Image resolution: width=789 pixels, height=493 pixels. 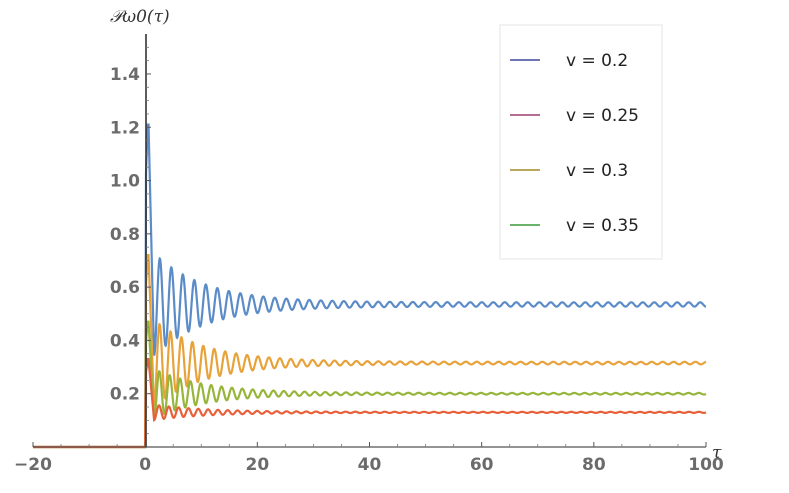 What do you see at coordinates (140, 17) in the screenshot?
I see `y-axis-label: 𝒫ω0(τ)` at bounding box center [140, 17].